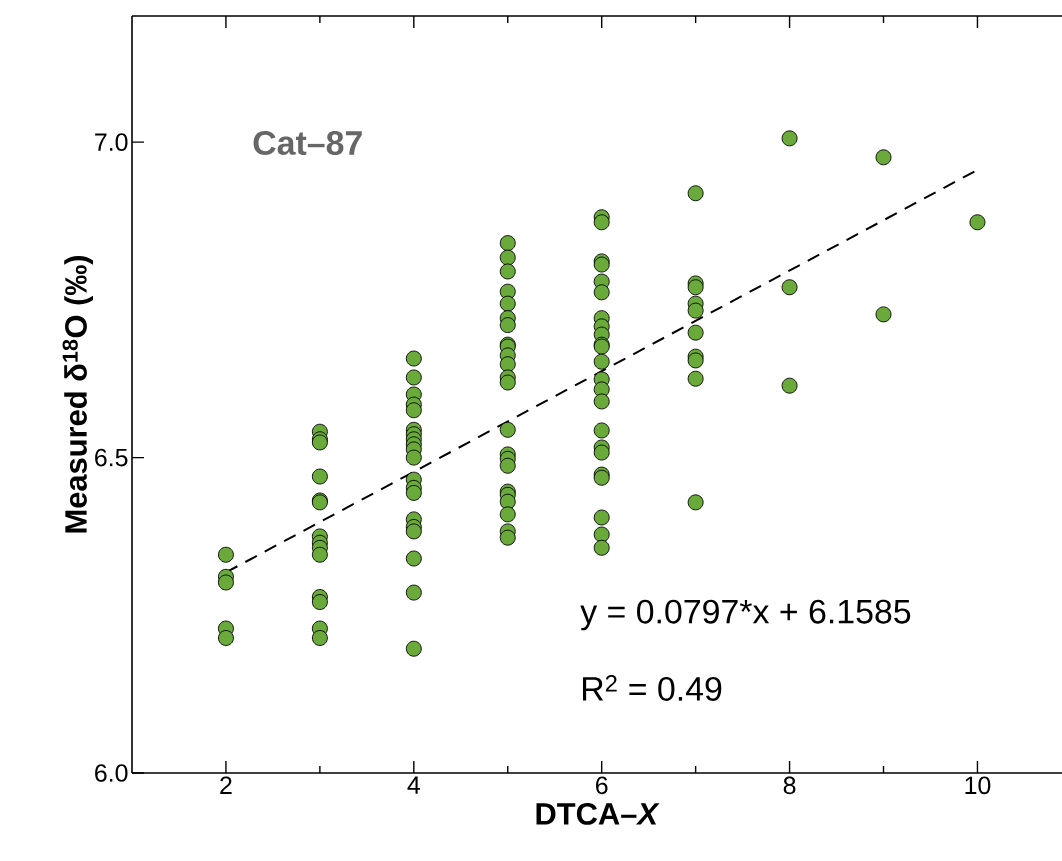 This screenshot has width=1062, height=861. What do you see at coordinates (602, 785) in the screenshot?
I see `x-tick-label: 6` at bounding box center [602, 785].